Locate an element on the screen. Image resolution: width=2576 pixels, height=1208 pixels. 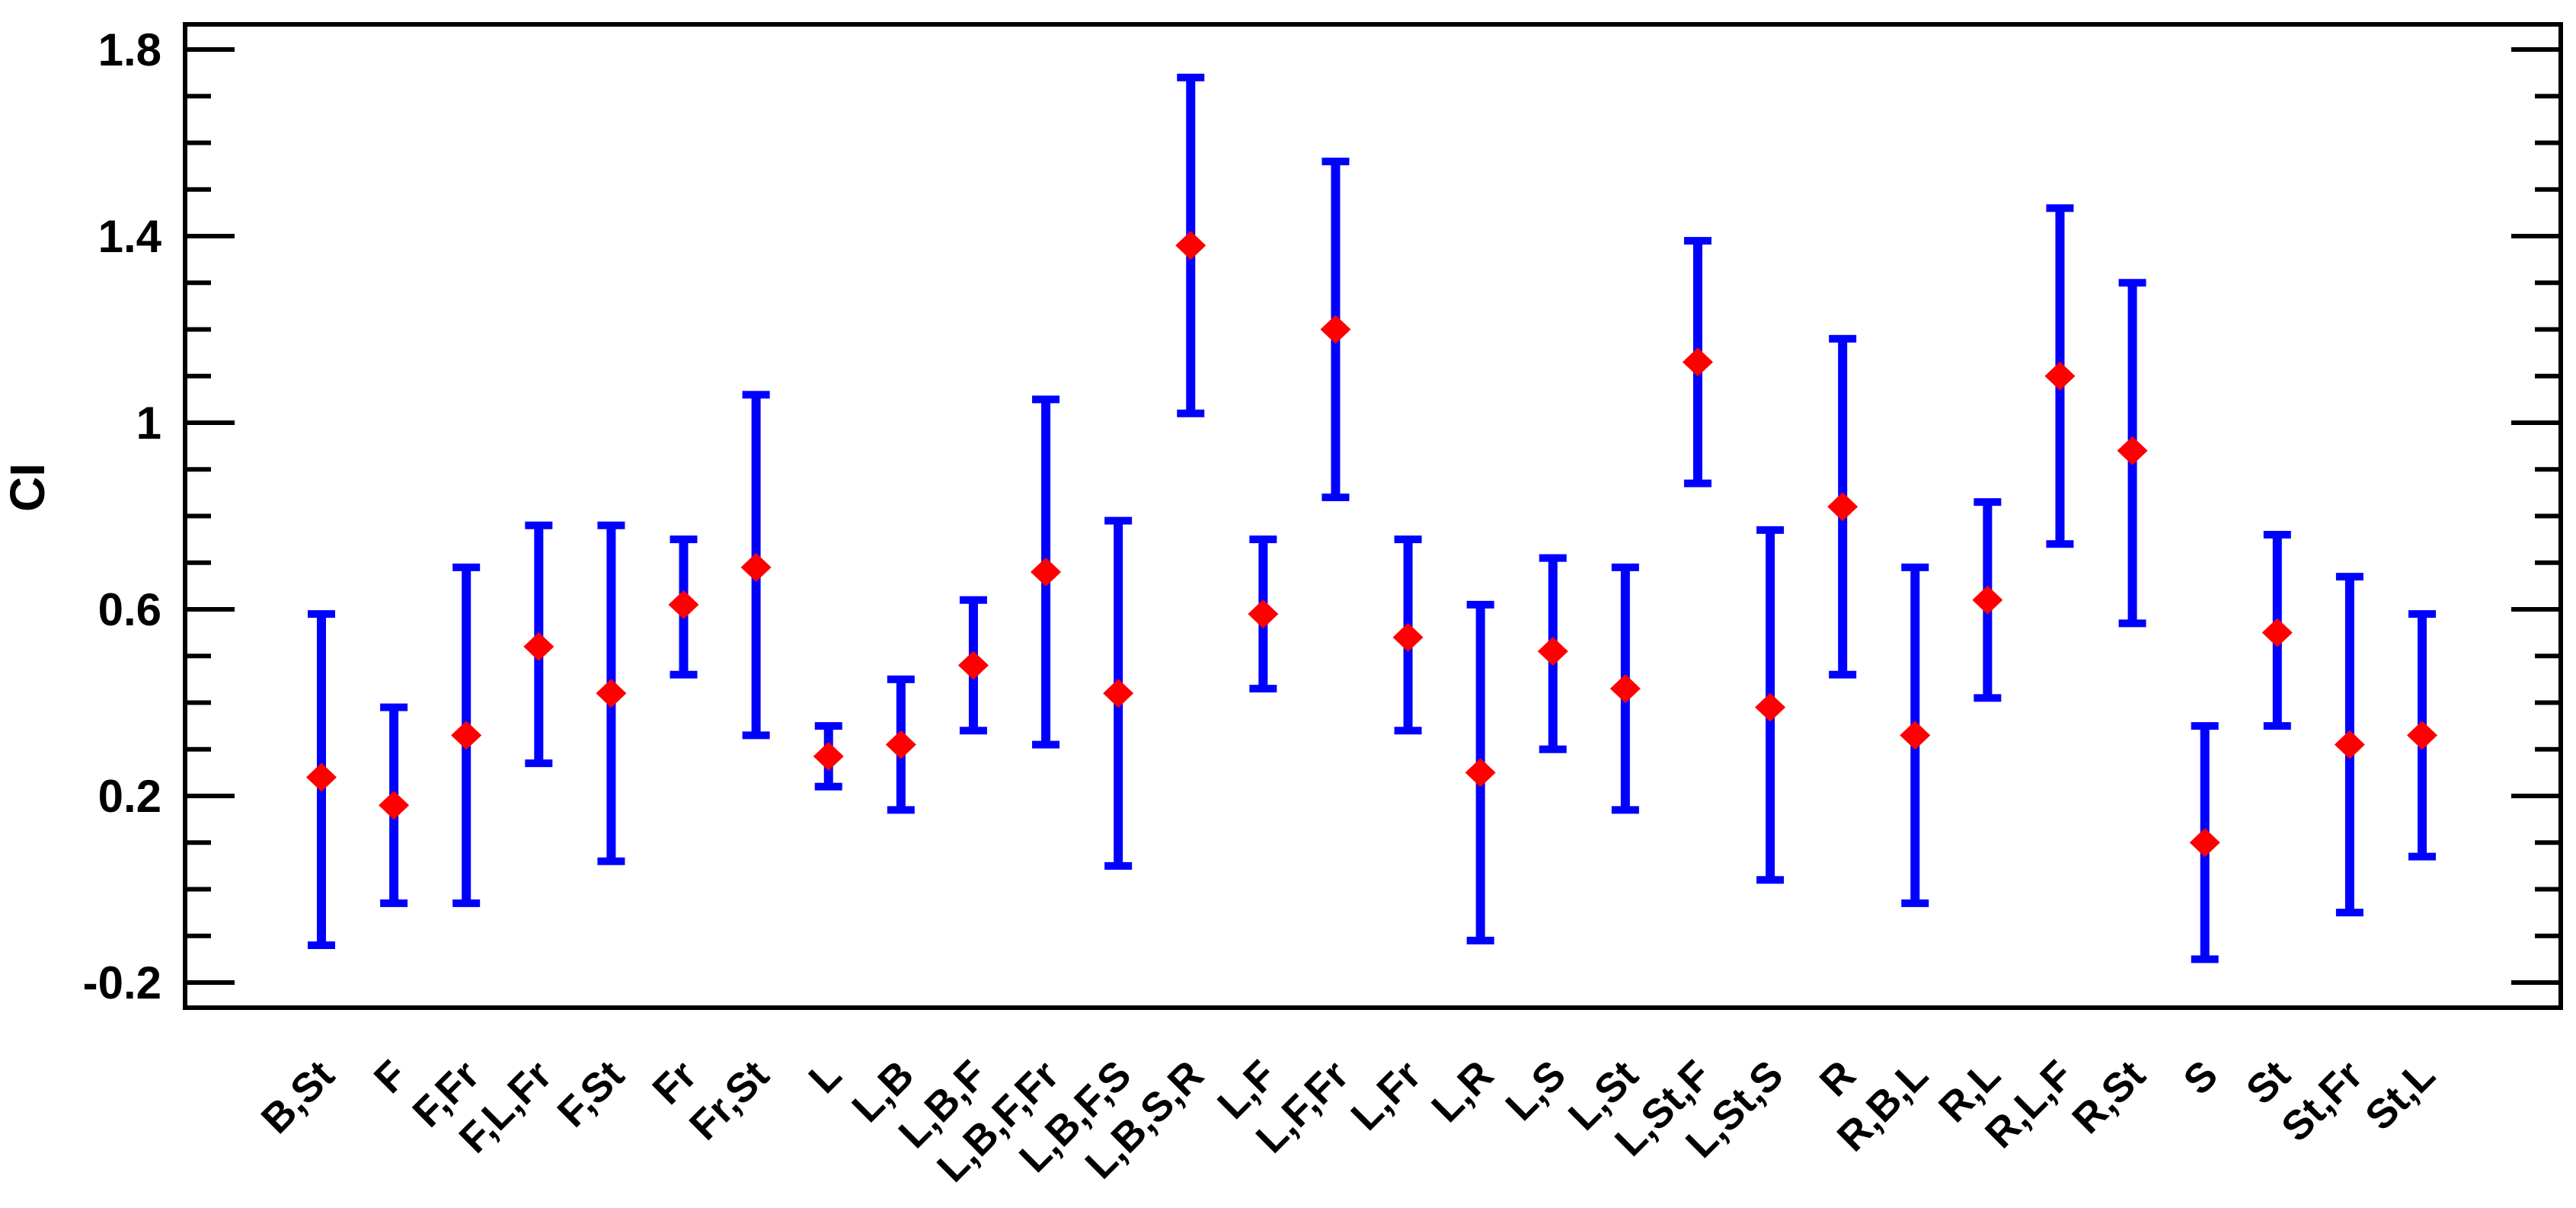
x-category-label: L,S is located at coordinates (1536, 1091).